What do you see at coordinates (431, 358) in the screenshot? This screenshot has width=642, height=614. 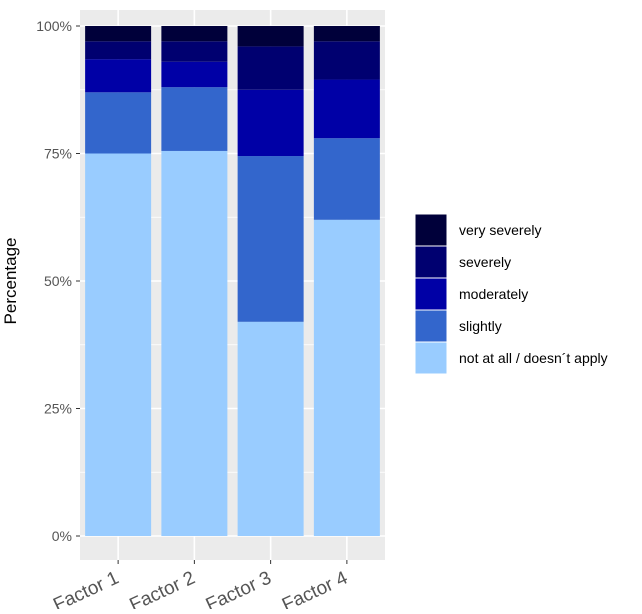 I see `legend-key-not-at-all-doesn-t-apply` at bounding box center [431, 358].